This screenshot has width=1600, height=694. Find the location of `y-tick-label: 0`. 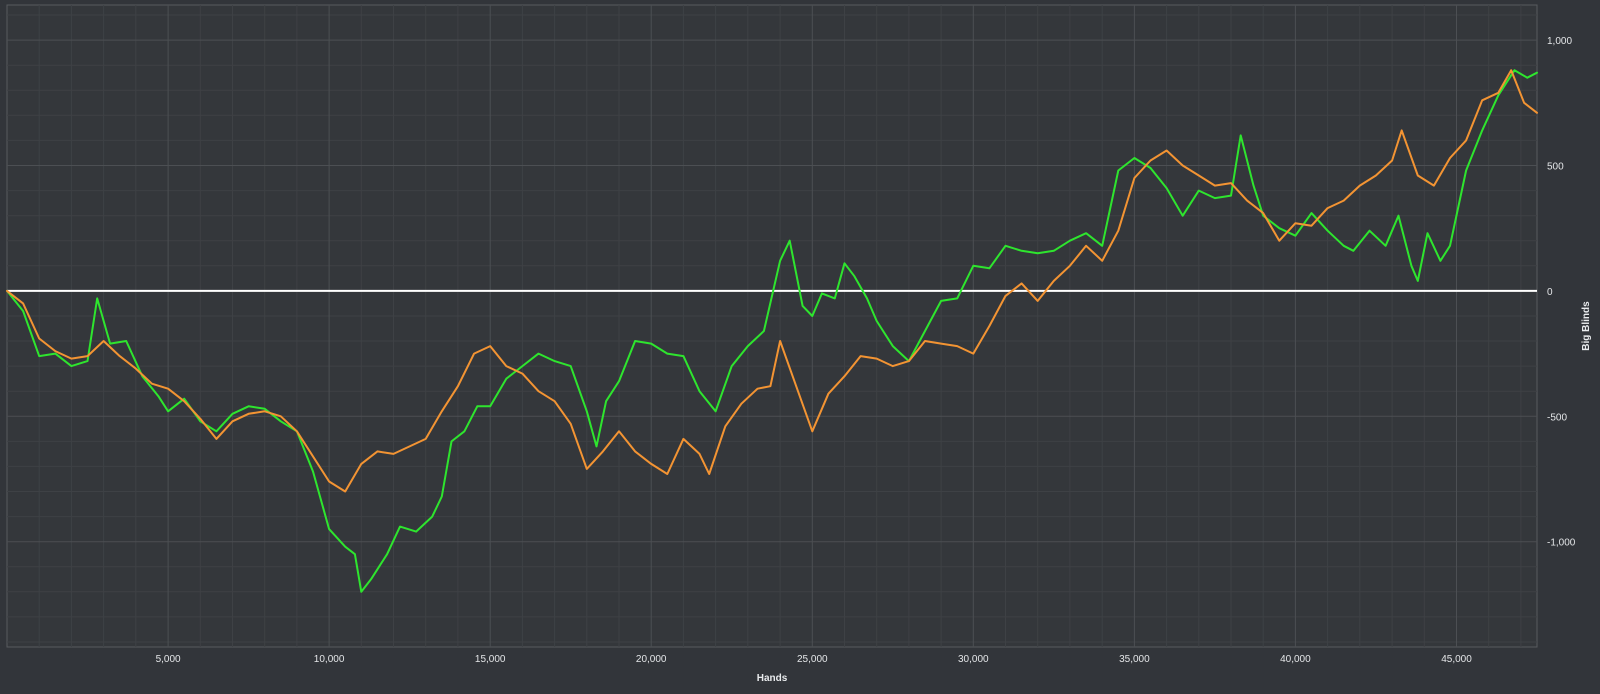

y-tick-label: 0 is located at coordinates (1550, 292).